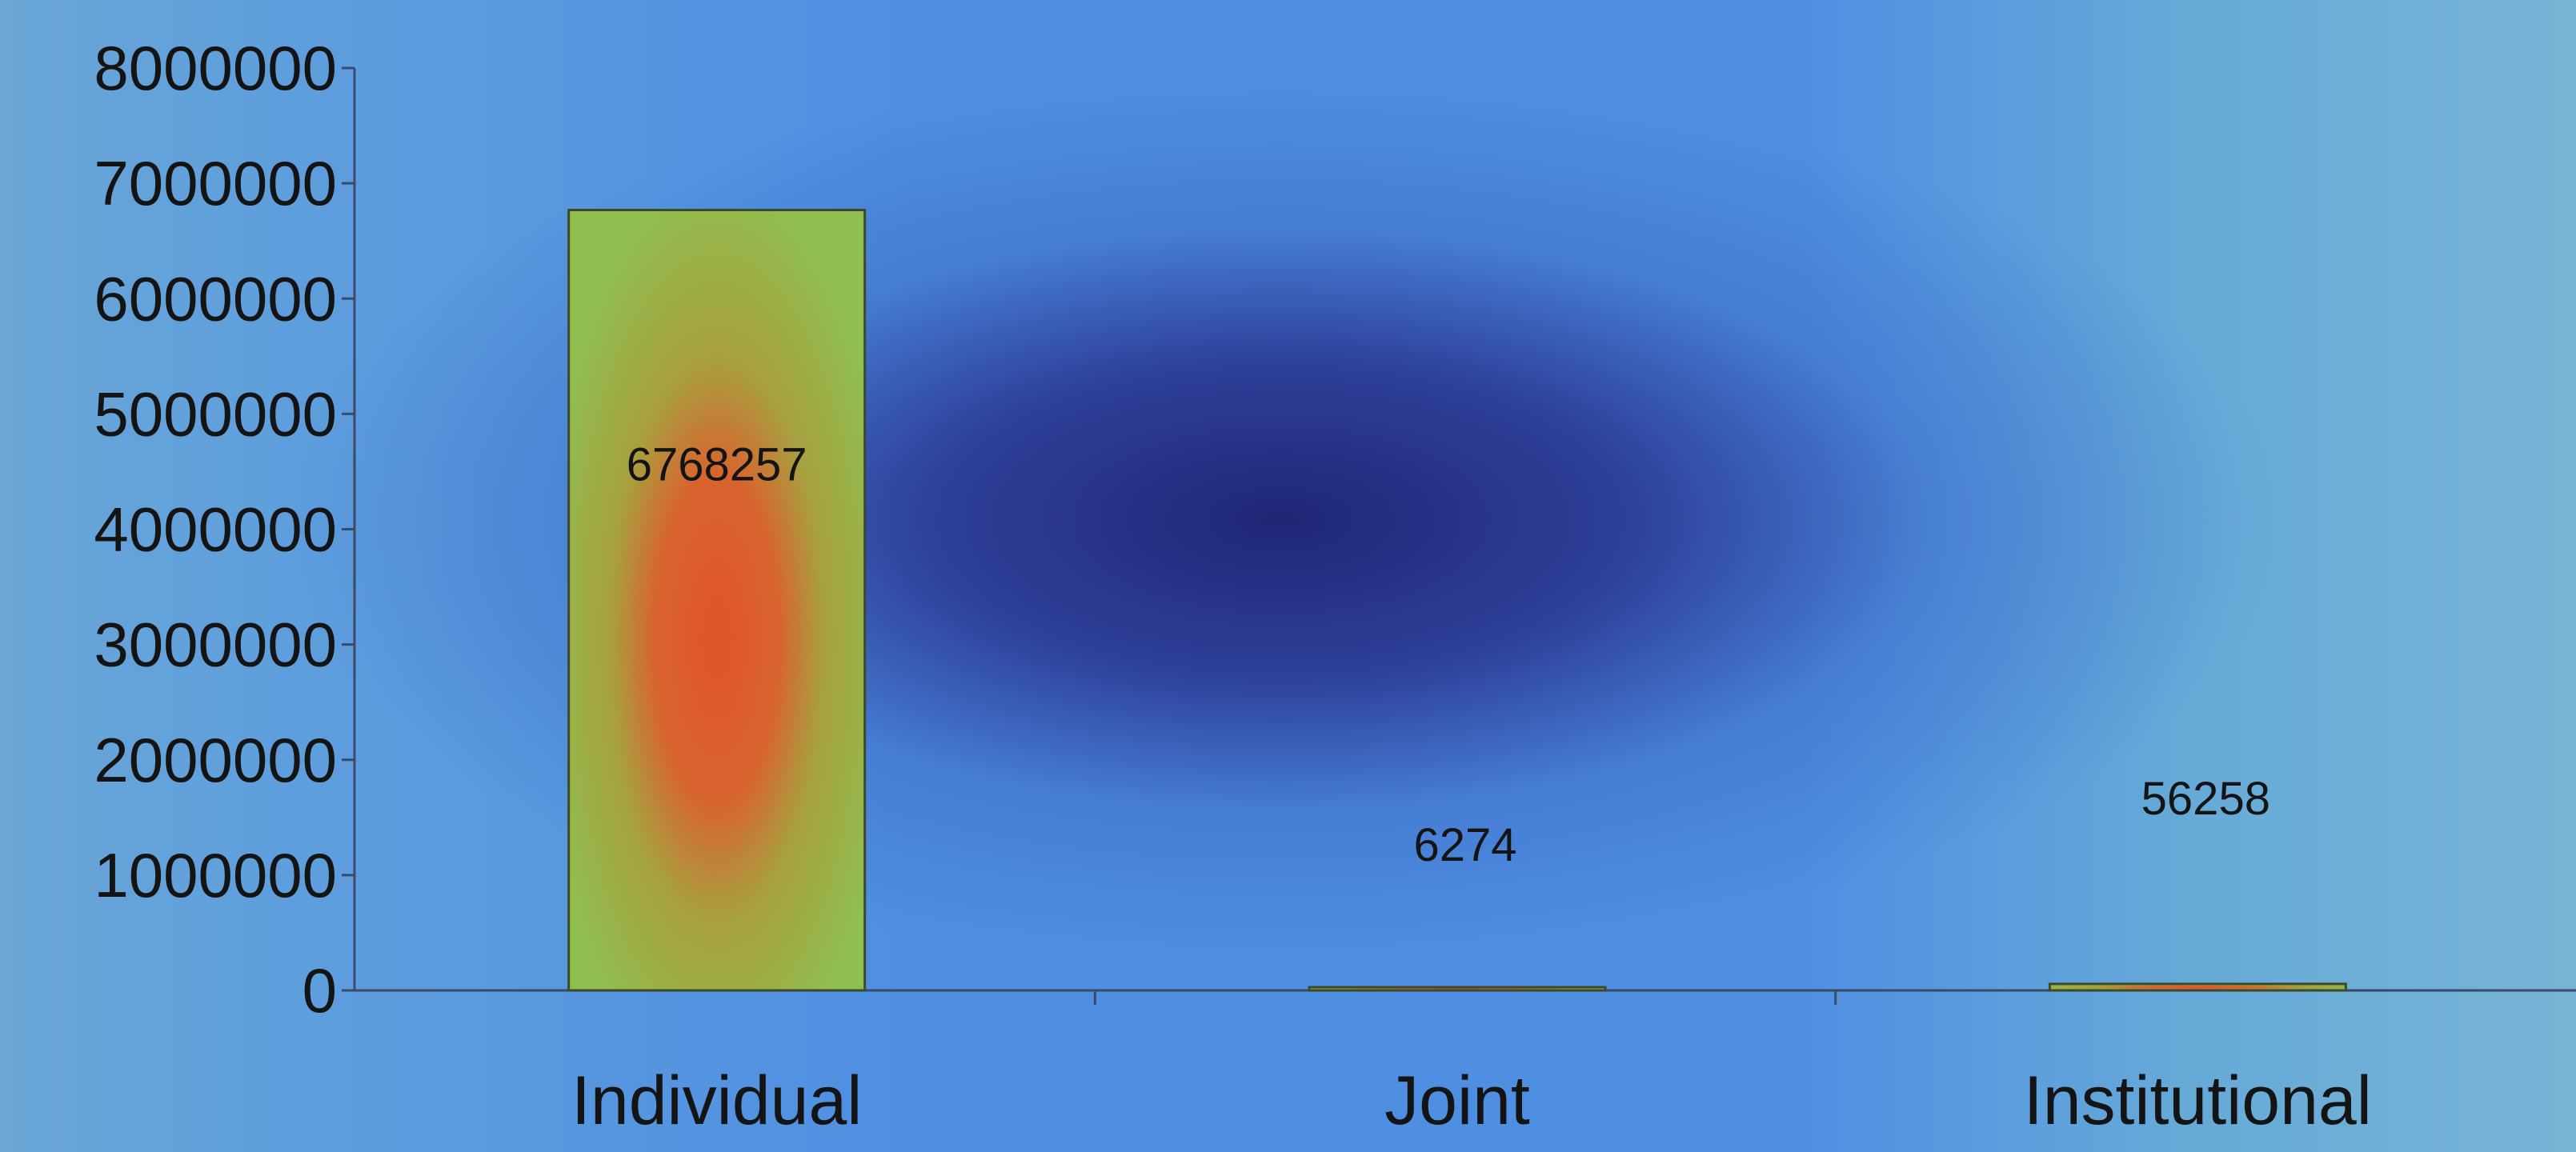 The height and width of the screenshot is (1152, 2576). What do you see at coordinates (717, 600) in the screenshot?
I see `bar-individual` at bounding box center [717, 600].